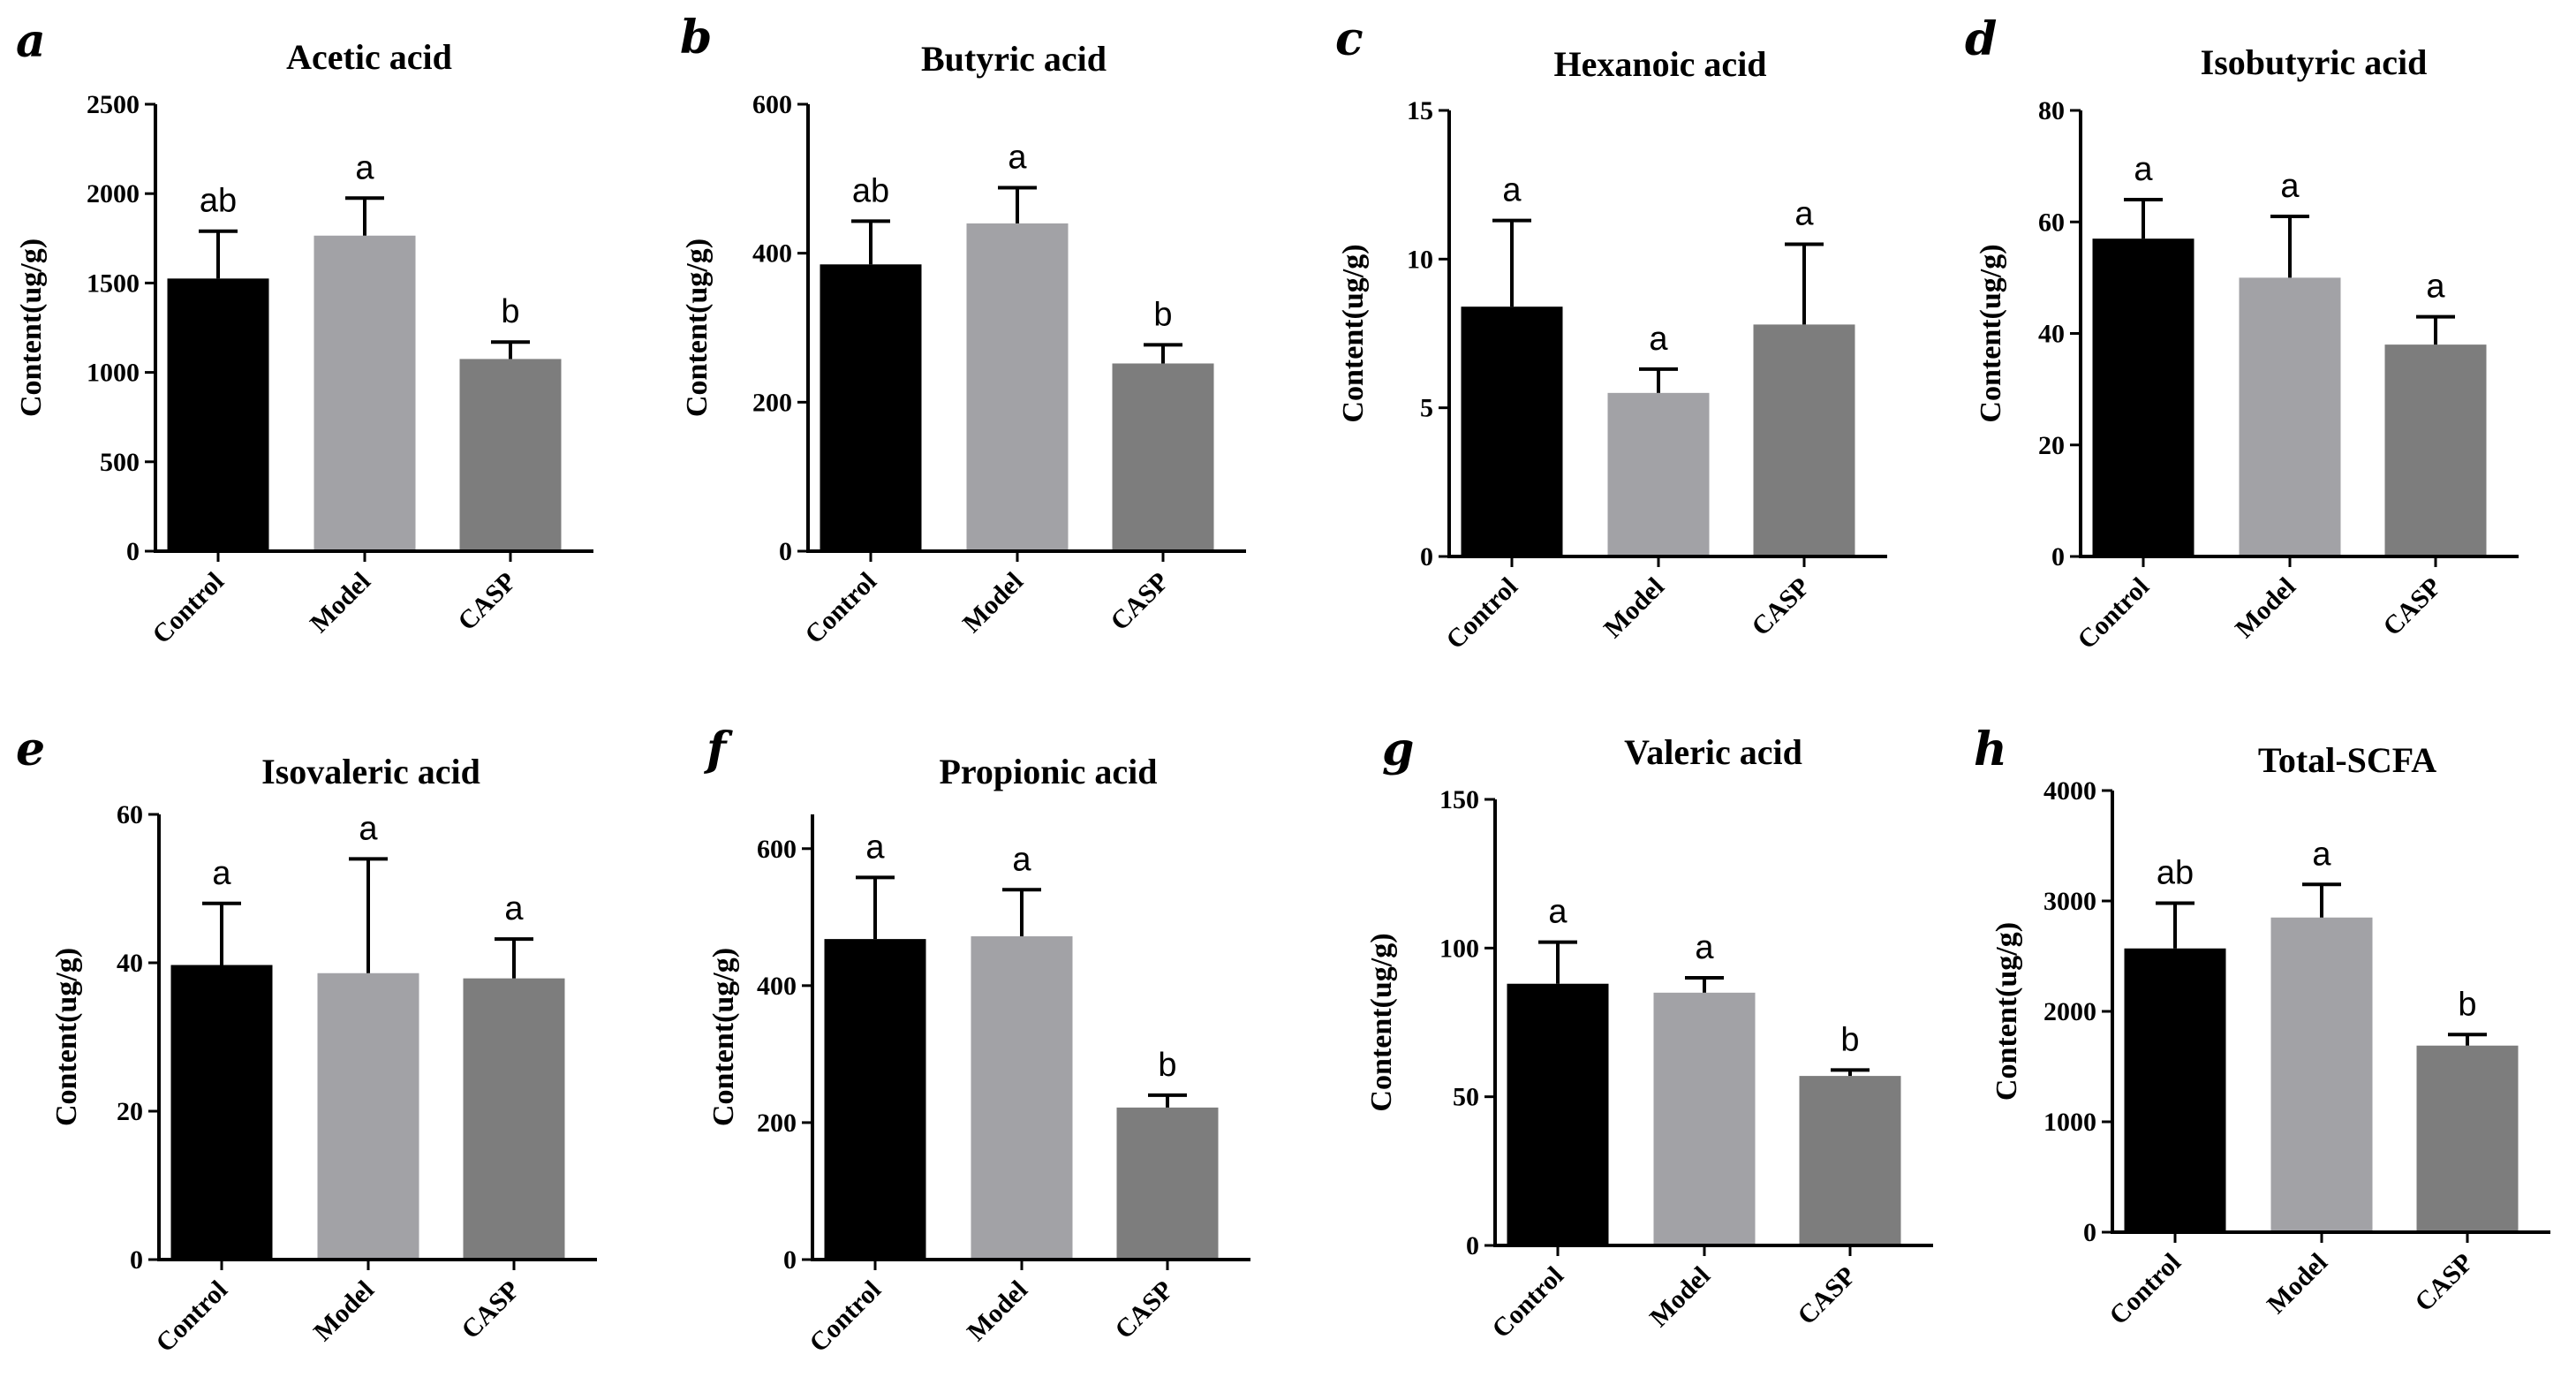  What do you see at coordinates (1420, 259) in the screenshot?
I see `y-tick-label: 10` at bounding box center [1420, 259].